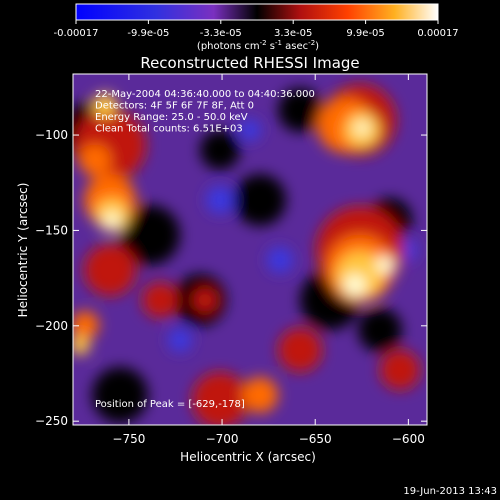  Describe the element at coordinates (169, 129) in the screenshot. I see `info-line: Clean Total counts: 6.51E+03` at that location.